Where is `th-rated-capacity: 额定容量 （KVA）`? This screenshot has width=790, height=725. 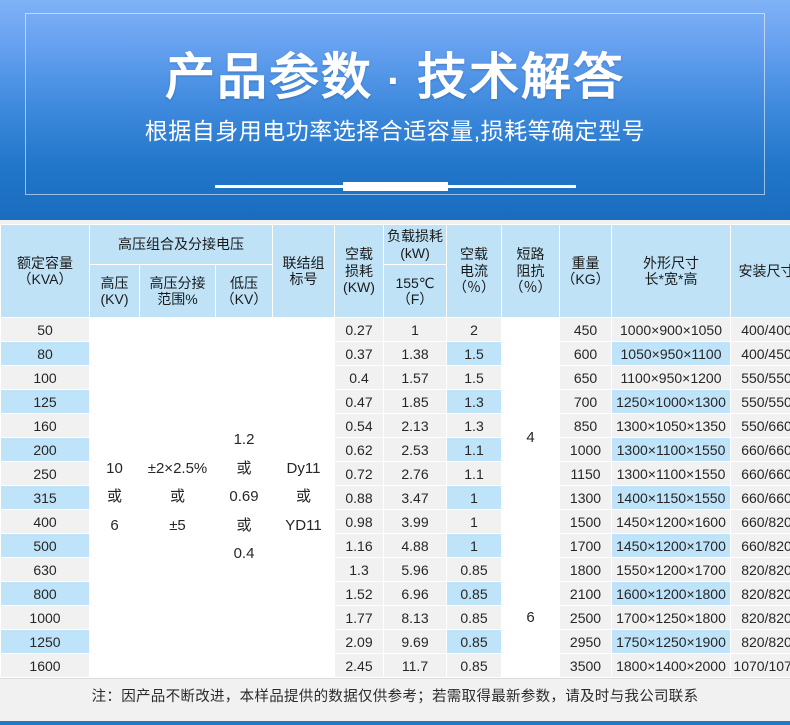 th-rated-capacity: 额定容量 （KVA） is located at coordinates (45, 271).